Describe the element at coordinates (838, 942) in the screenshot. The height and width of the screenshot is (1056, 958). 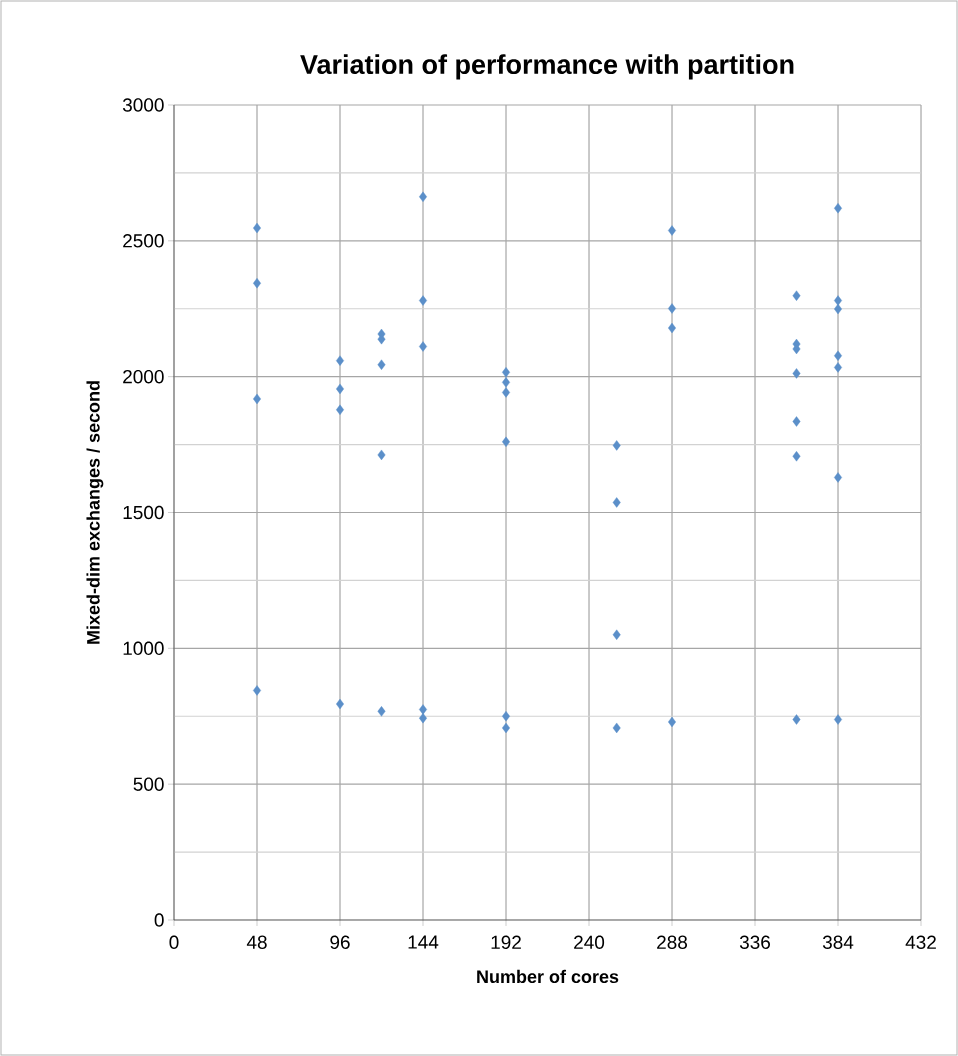
I see `x-tick-label: 384` at that location.